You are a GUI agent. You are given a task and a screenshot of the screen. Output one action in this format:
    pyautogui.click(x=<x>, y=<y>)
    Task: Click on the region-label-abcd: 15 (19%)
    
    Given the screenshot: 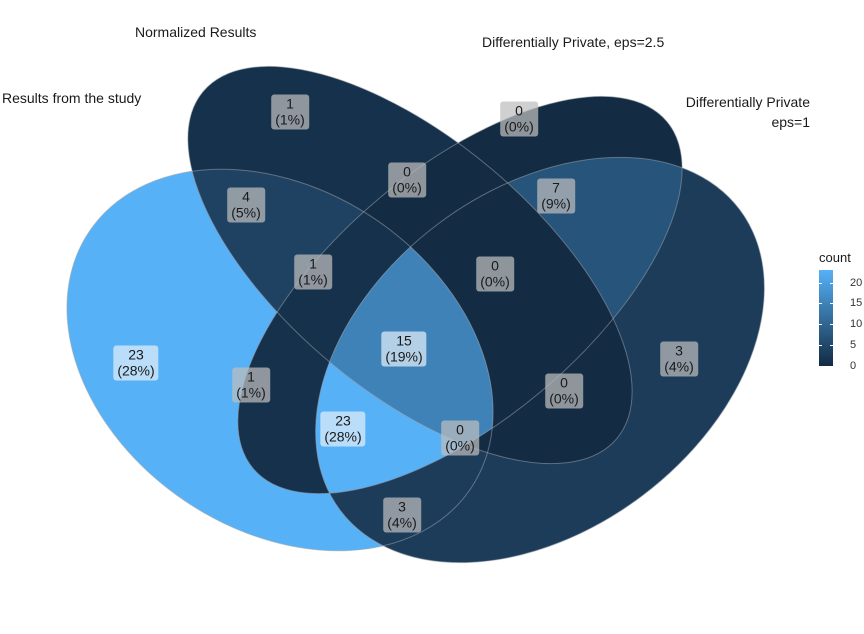 What is the action you would take?
    pyautogui.click(x=404, y=349)
    